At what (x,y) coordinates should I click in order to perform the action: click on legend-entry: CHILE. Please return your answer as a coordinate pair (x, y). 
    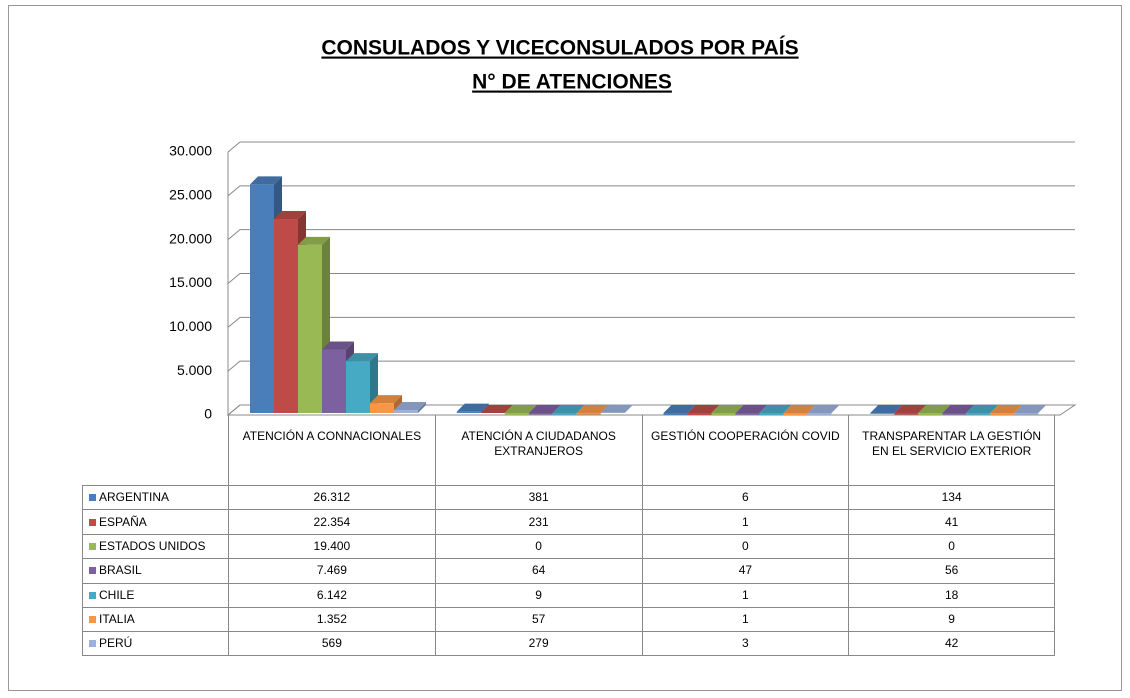
    Looking at the image, I should click on (155, 594).